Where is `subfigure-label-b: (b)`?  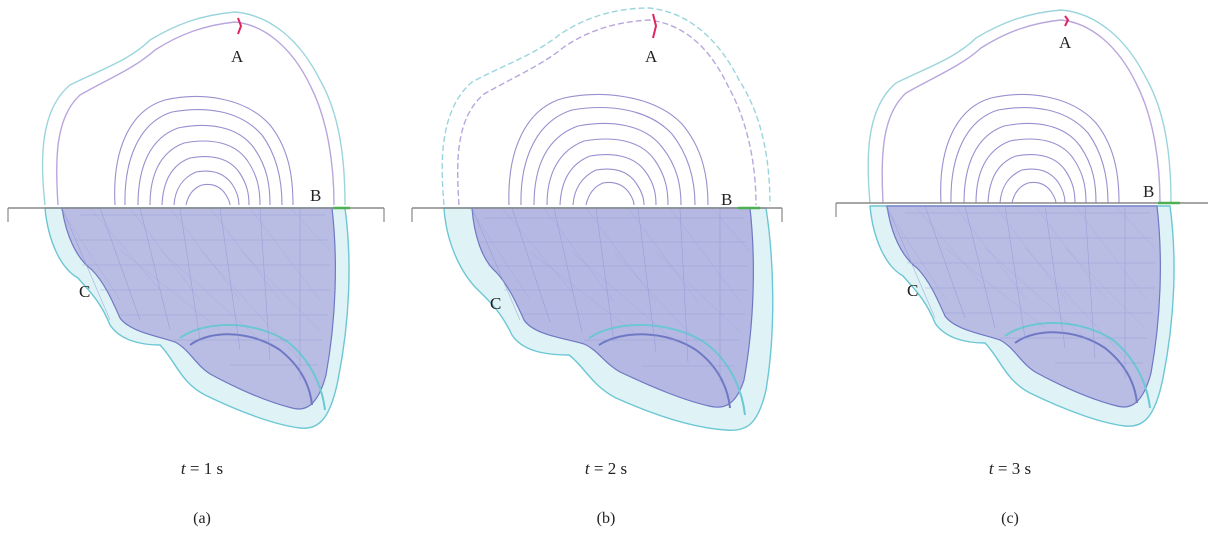 subfigure-label-b: (b) is located at coordinates (606, 518).